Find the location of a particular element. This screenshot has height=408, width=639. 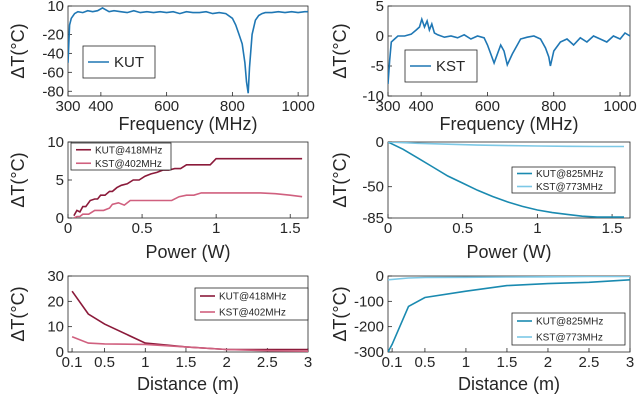

y-tick-label: -20 is located at coordinates (53, 34).